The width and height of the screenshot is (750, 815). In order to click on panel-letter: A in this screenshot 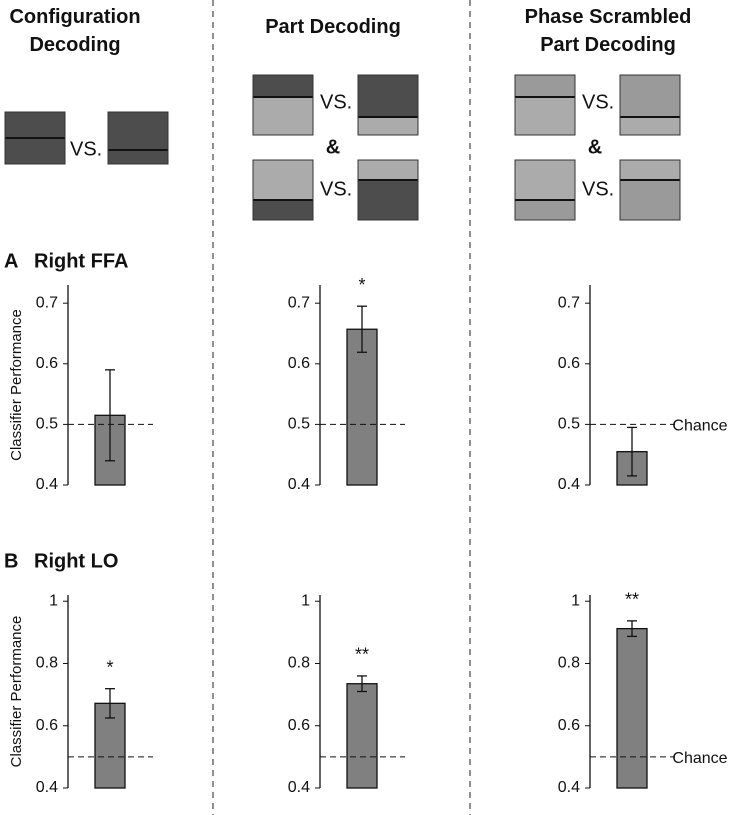, I will do `click(11, 261)`.